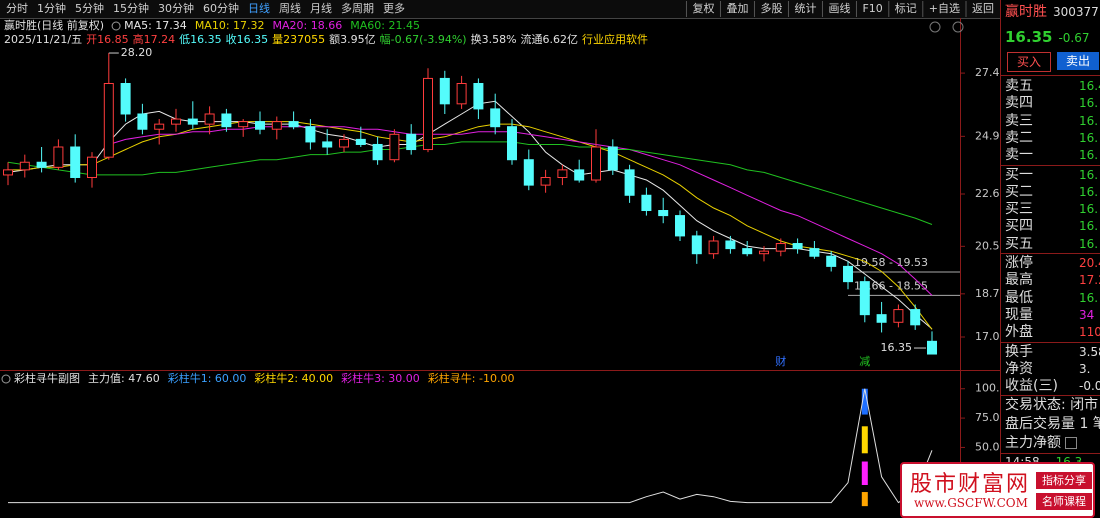  I want to click on quote-label: 最低, so click(1019, 297).